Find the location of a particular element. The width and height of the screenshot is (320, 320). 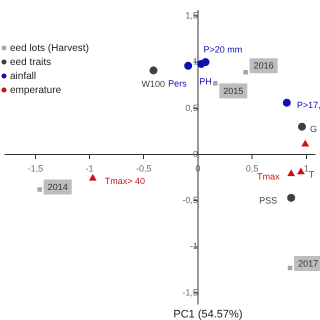

y-tick-label: -0,5 is located at coordinates (190, 200).